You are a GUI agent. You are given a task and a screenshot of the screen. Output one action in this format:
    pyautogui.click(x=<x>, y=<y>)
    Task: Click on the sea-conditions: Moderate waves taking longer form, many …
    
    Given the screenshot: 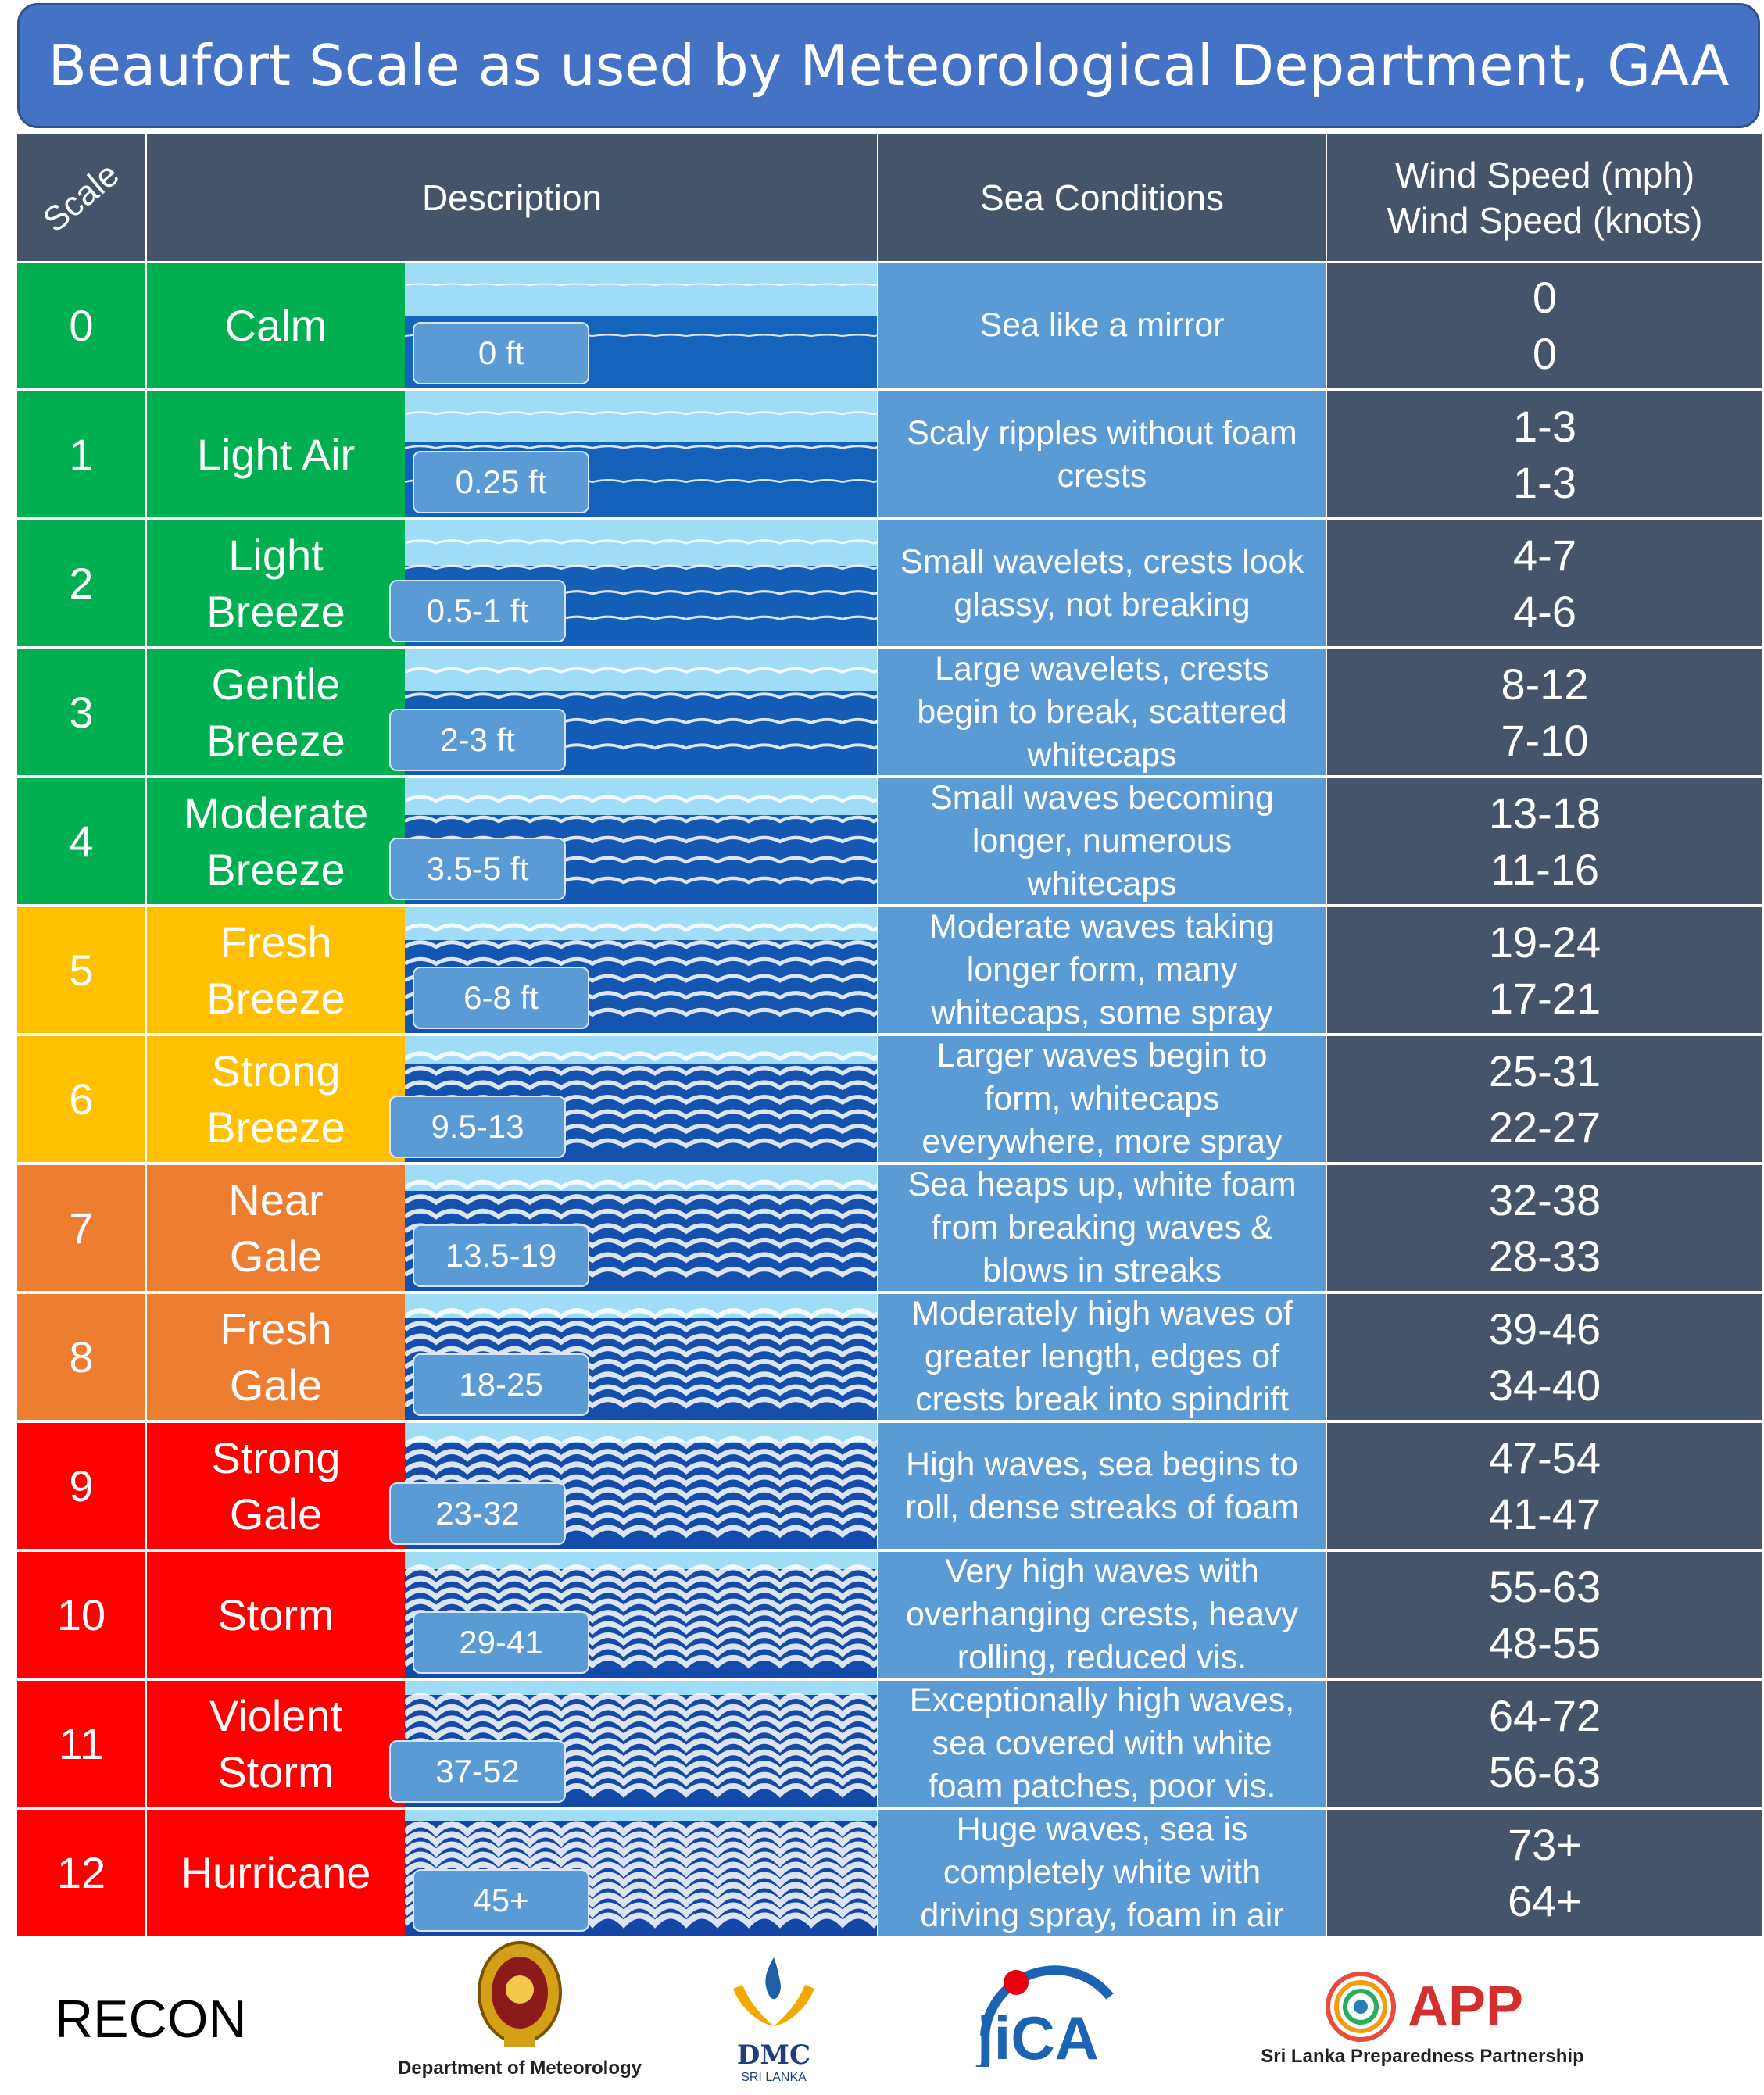 What is the action you would take?
    pyautogui.click(x=1102, y=971)
    